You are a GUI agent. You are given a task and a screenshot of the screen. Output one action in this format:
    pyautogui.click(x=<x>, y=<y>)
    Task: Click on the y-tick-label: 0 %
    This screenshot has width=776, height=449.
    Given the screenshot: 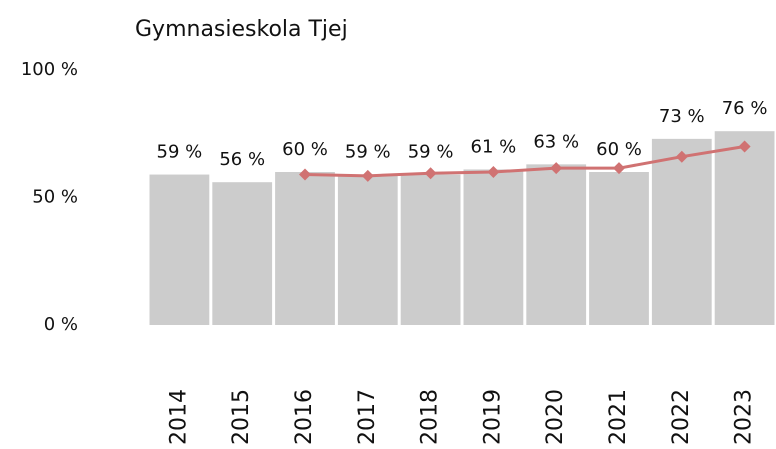 What is the action you would take?
    pyautogui.click(x=61, y=324)
    